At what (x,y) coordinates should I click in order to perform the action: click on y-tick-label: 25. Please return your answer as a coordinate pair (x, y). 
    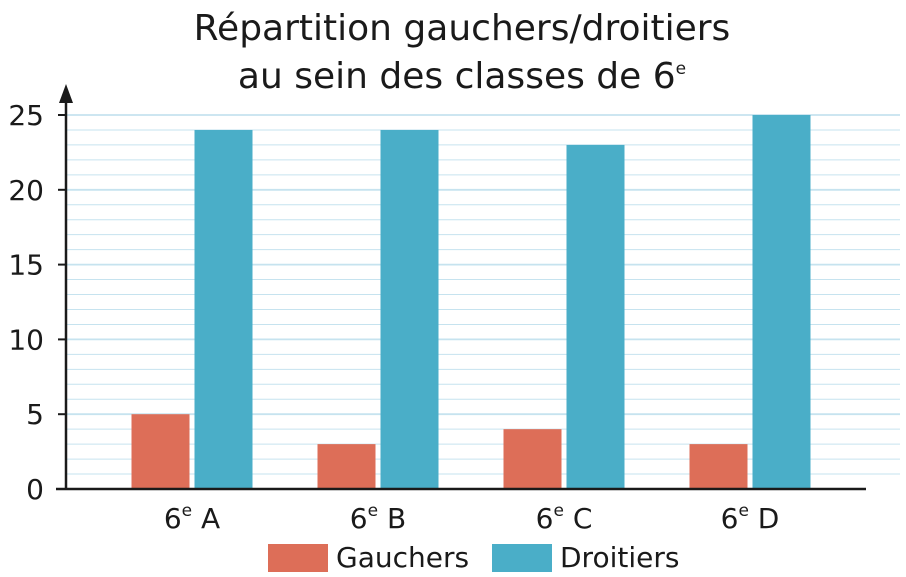
    Looking at the image, I should click on (26, 115).